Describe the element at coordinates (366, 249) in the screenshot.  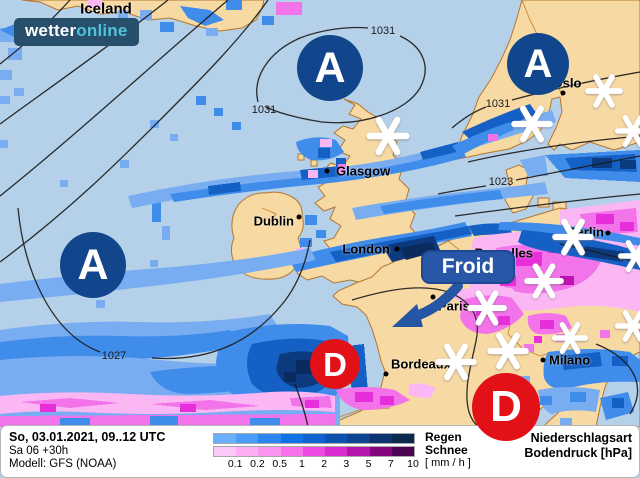
I see `city-label-london: London` at that location.